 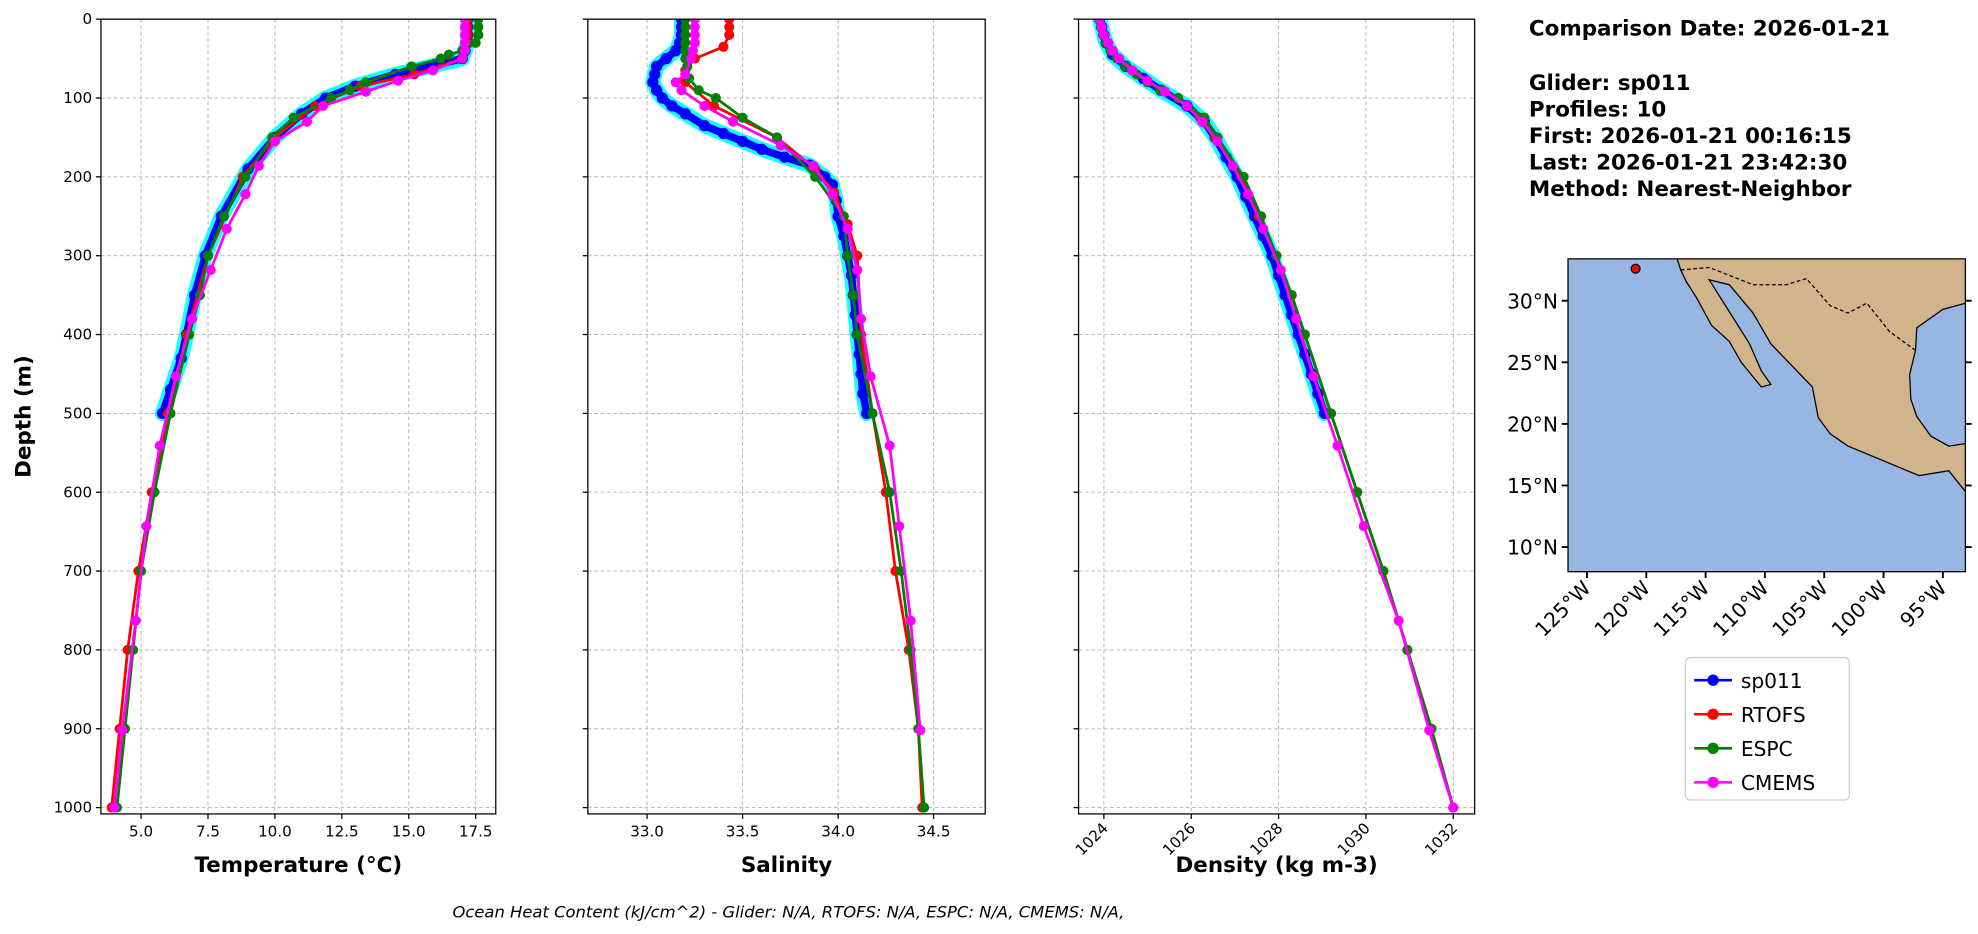 What do you see at coordinates (73, 808) in the screenshot?
I see `y-tick-label: 1000` at bounding box center [73, 808].